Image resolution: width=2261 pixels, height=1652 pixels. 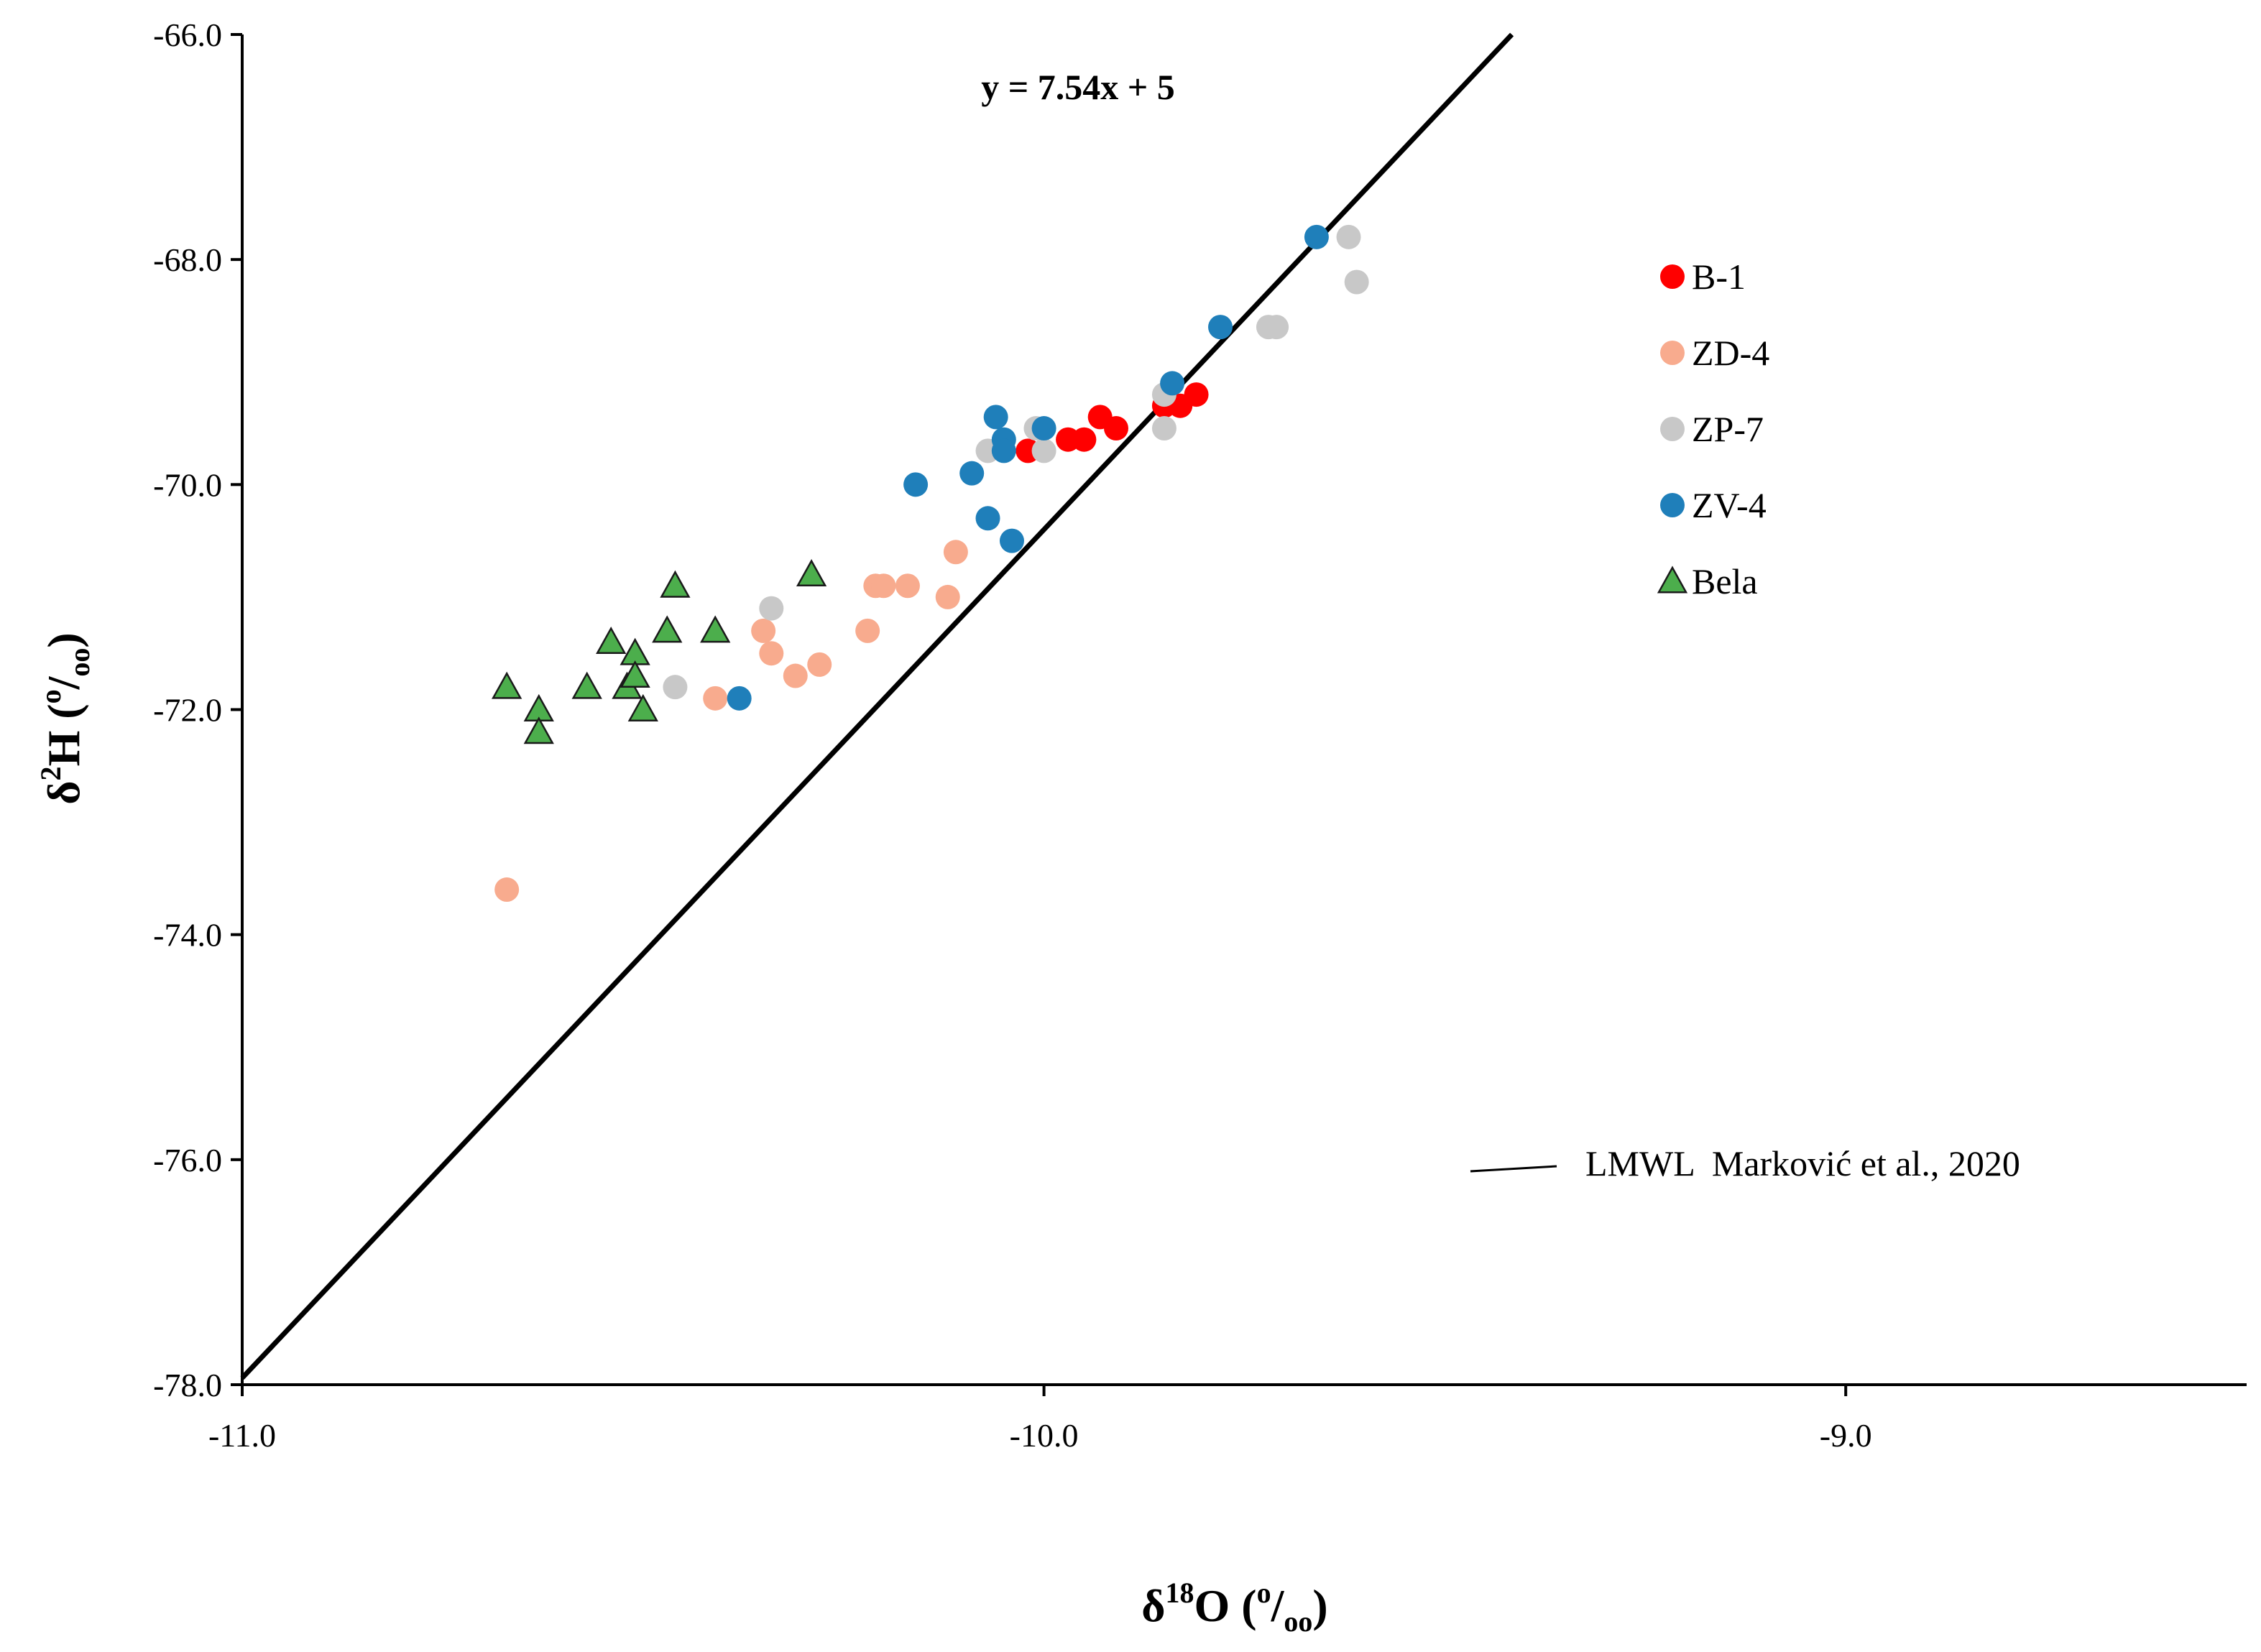 What do you see at coordinates (1725, 581) in the screenshot?
I see `legend-label: Bela` at bounding box center [1725, 581].